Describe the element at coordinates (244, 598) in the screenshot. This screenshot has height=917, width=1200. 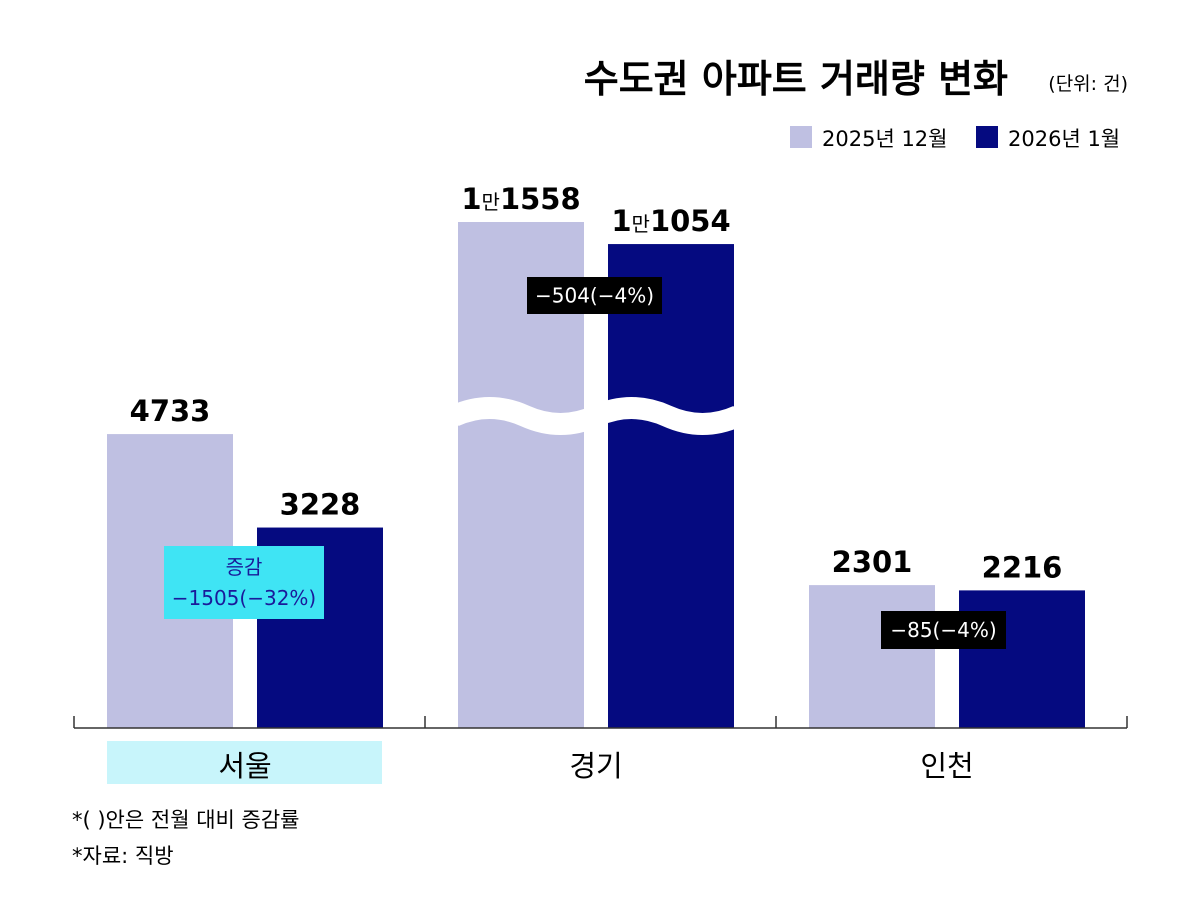
I see `change-text-seoul: −1505(−32%)` at that location.